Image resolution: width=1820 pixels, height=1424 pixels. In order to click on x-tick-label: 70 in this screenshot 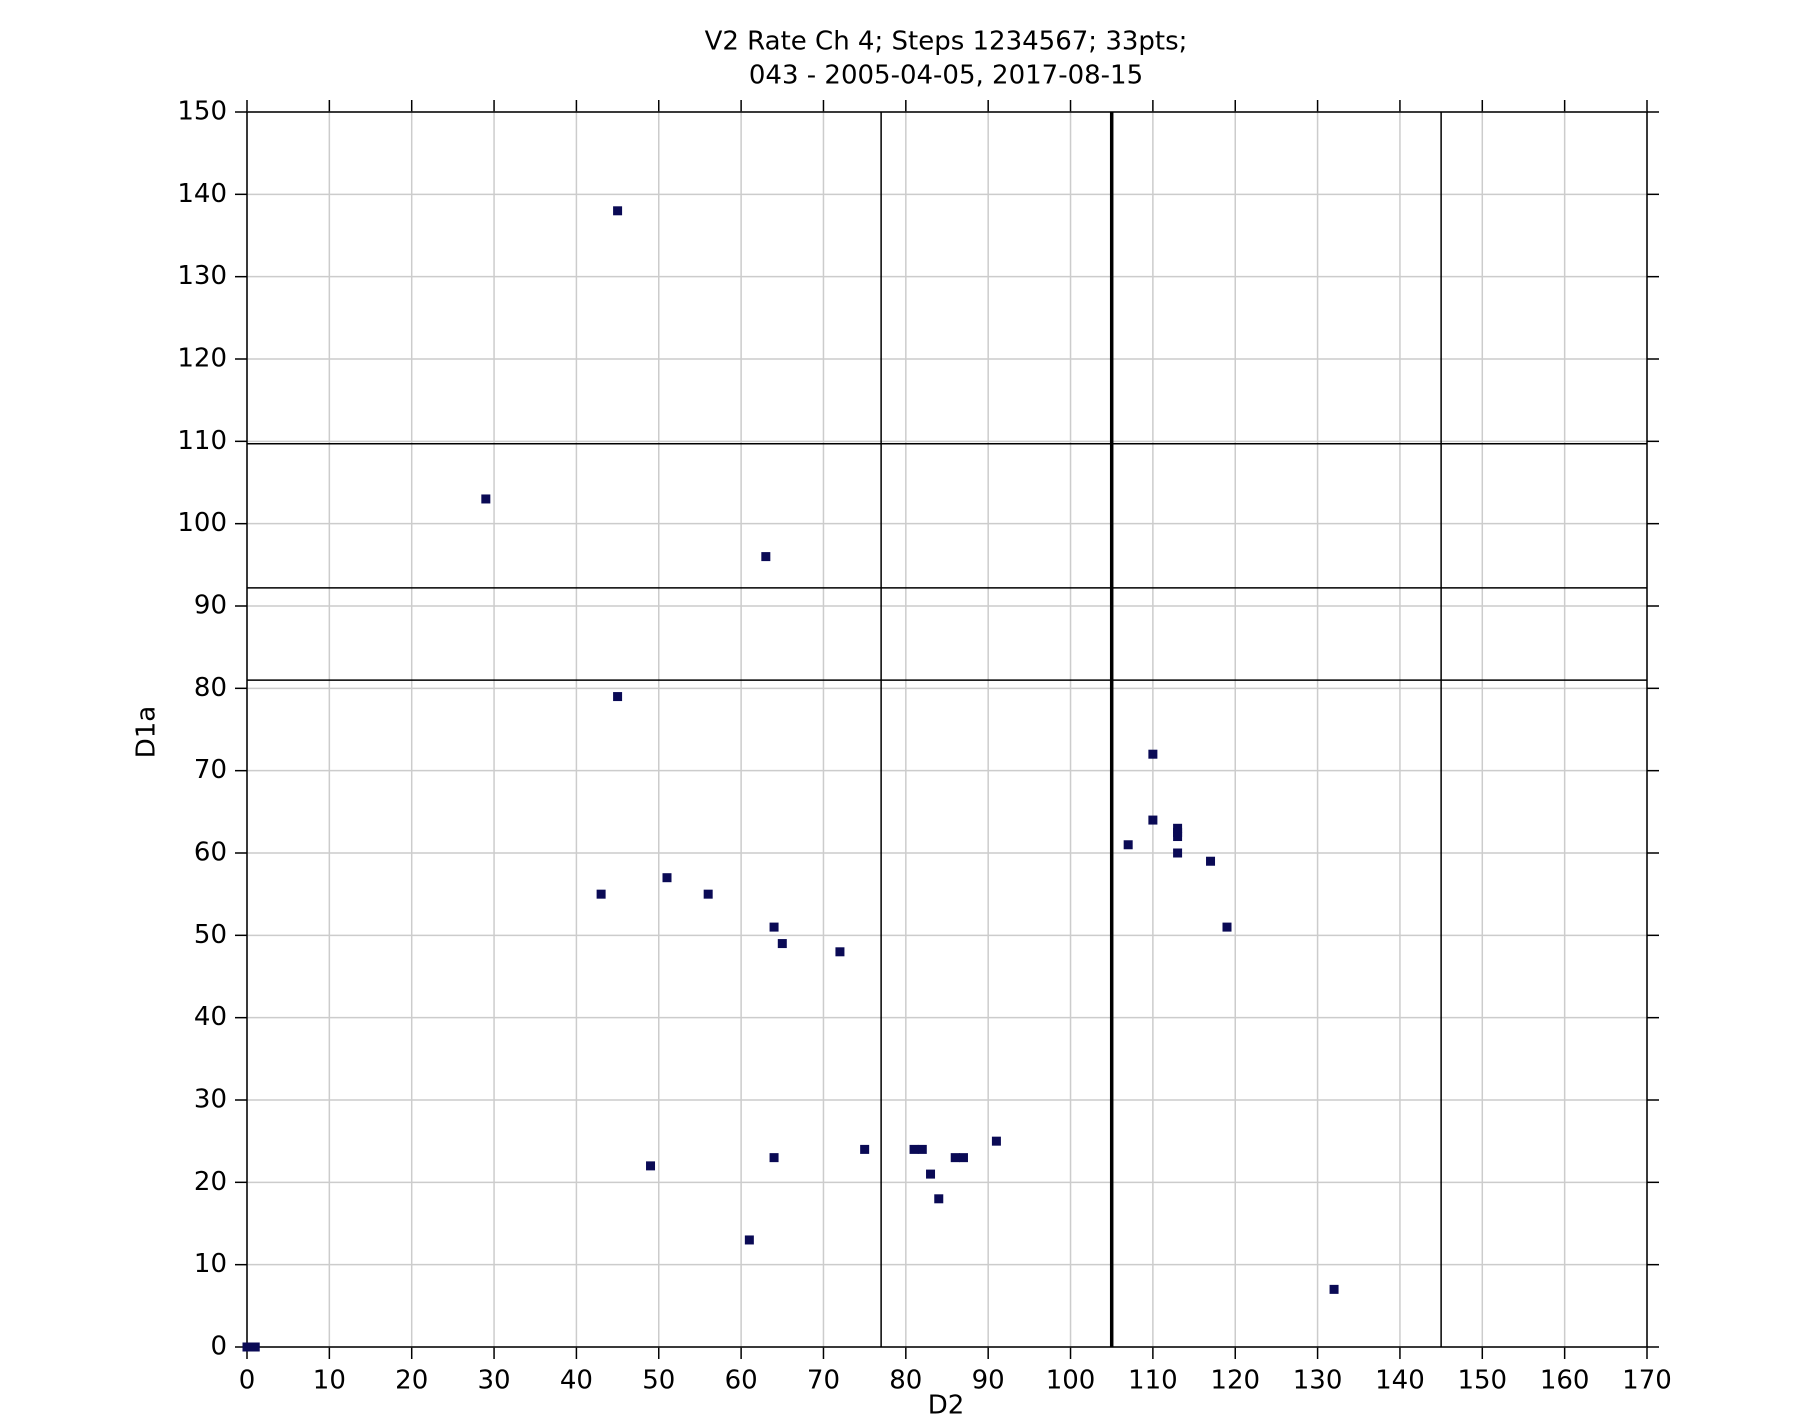, I will do `click(823, 1381)`.